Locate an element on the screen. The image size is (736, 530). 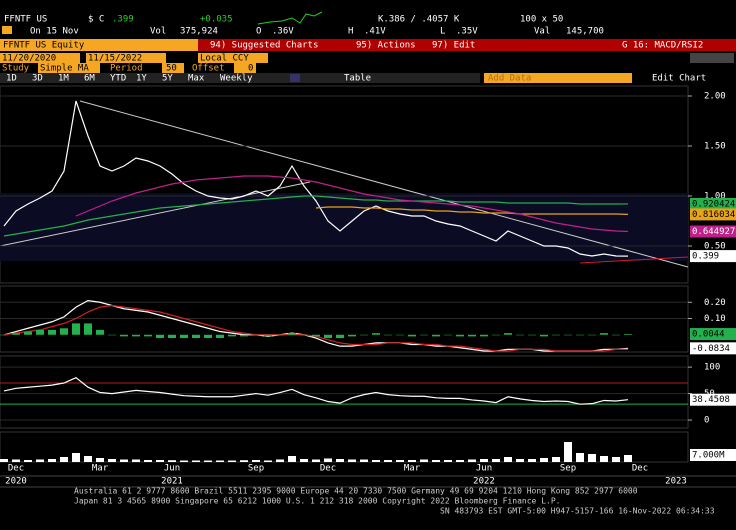
low: .35V is located at coordinates (467, 32).